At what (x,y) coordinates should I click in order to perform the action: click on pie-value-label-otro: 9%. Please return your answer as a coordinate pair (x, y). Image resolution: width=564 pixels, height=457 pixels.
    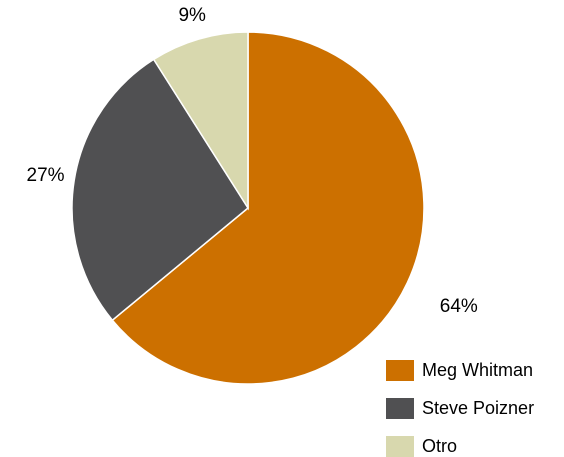
    Looking at the image, I should click on (192, 15).